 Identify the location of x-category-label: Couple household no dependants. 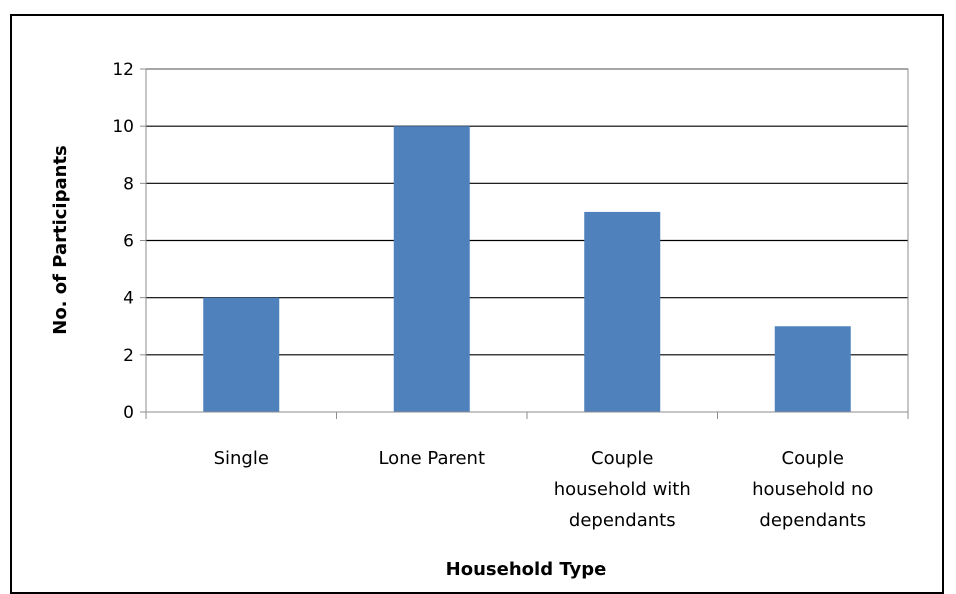
(812, 489).